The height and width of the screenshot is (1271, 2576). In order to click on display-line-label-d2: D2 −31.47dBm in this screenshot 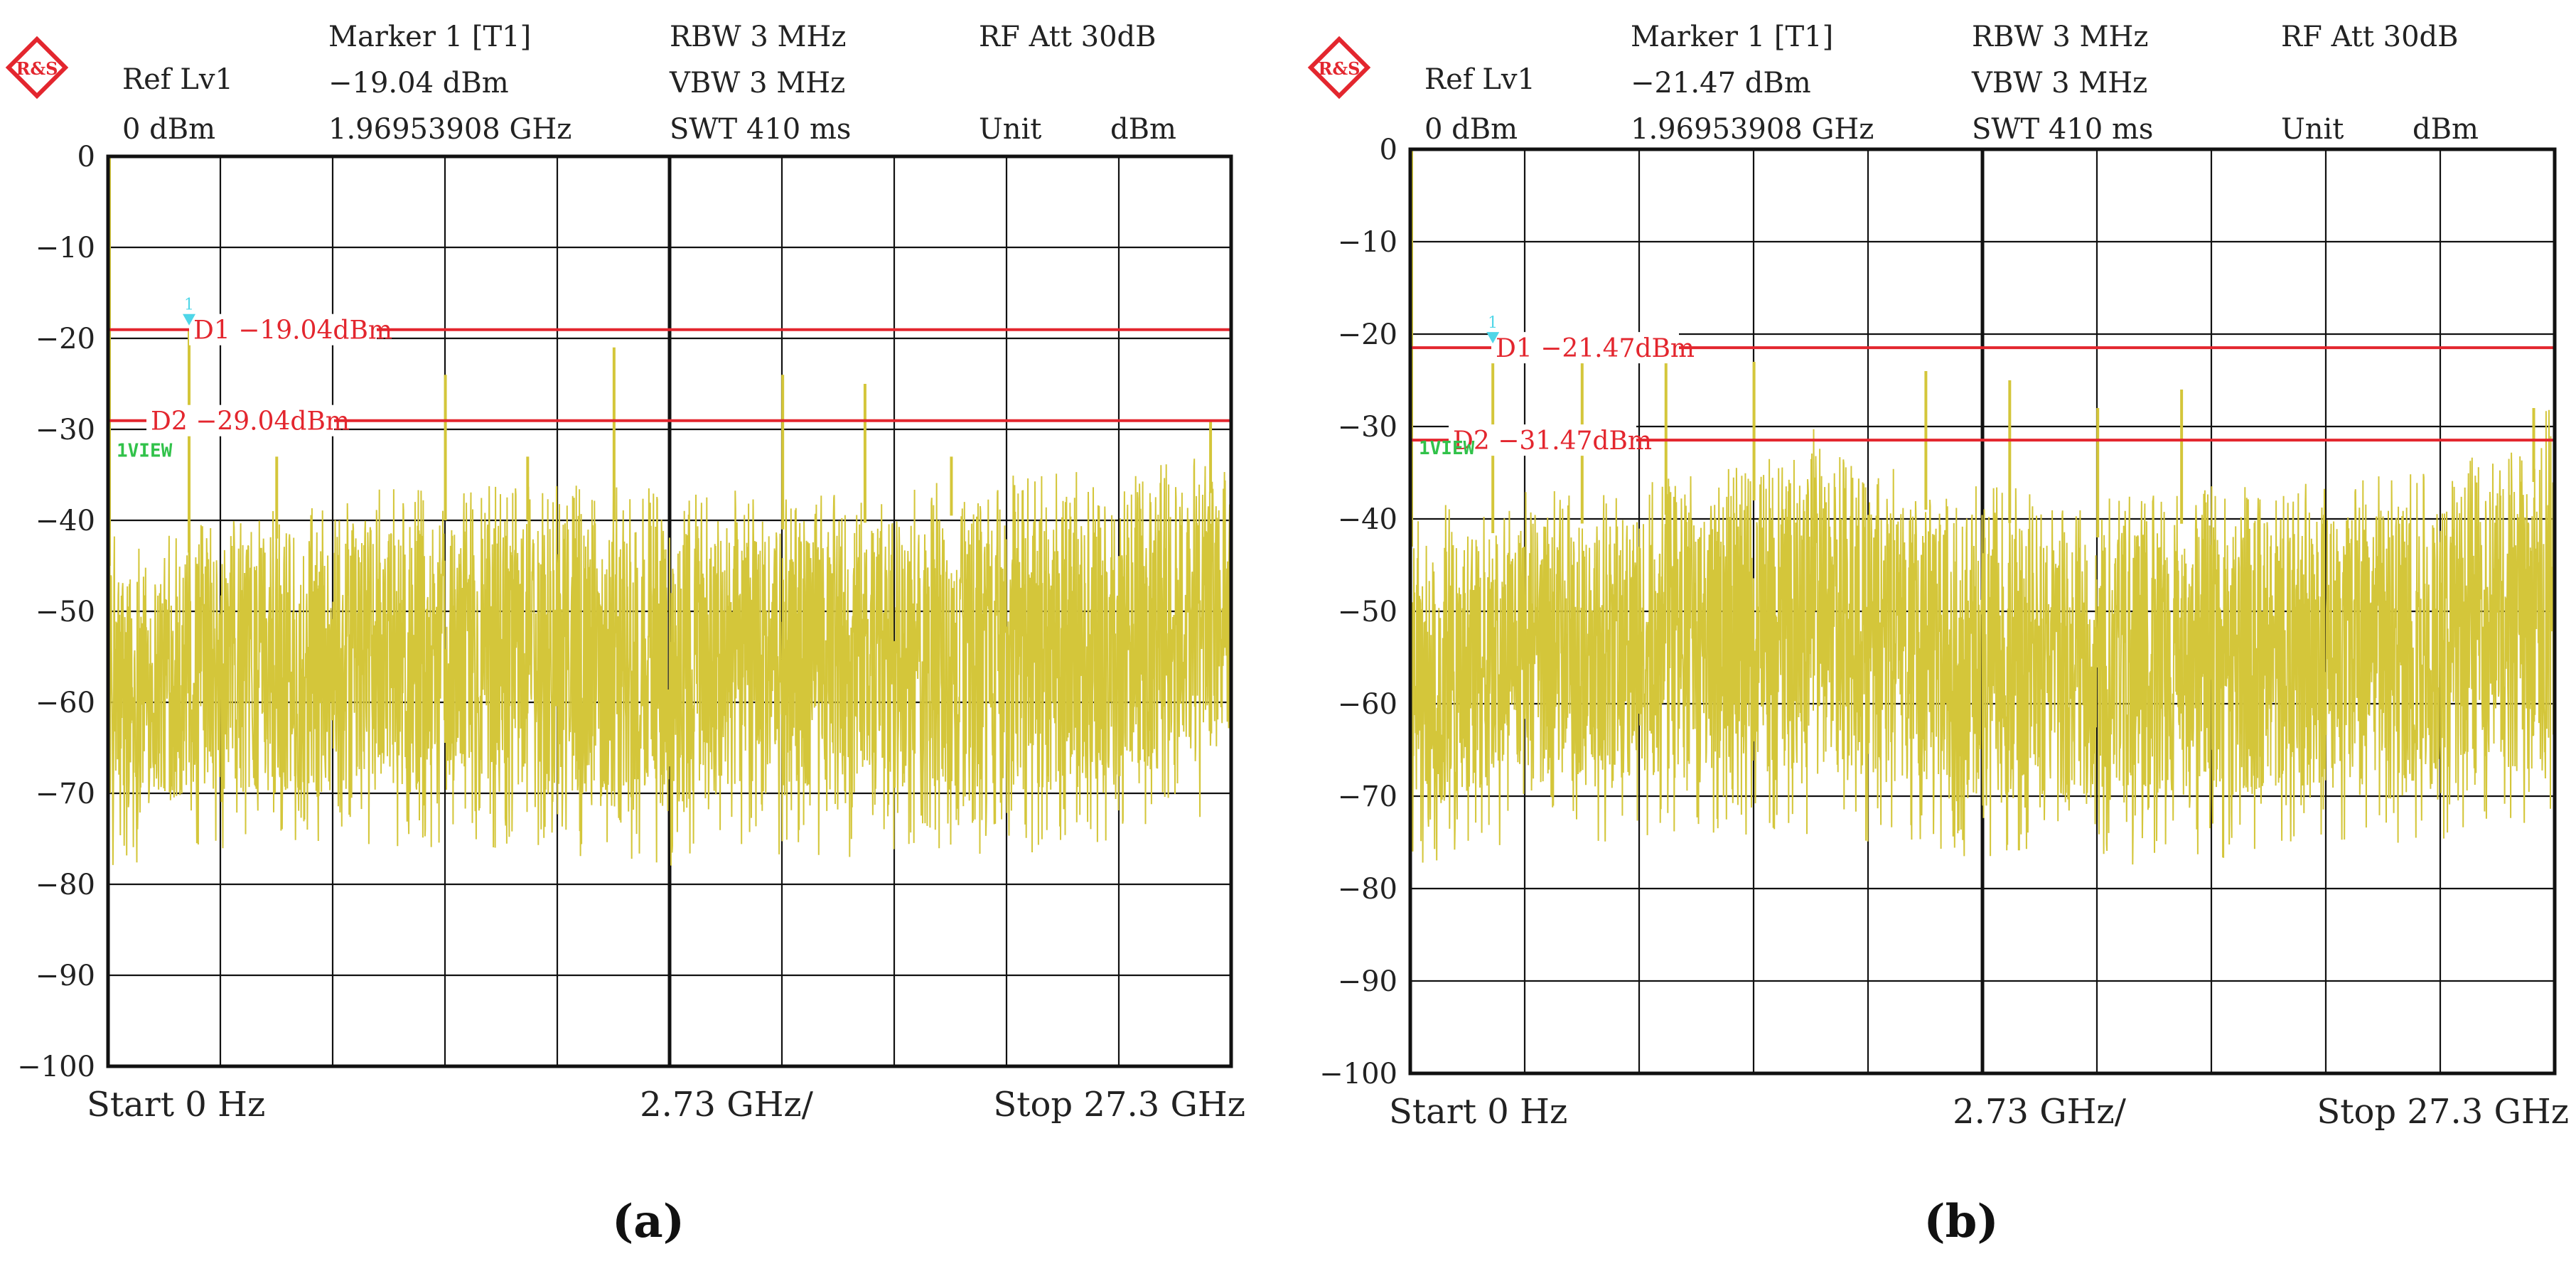, I will do `click(1552, 441)`.